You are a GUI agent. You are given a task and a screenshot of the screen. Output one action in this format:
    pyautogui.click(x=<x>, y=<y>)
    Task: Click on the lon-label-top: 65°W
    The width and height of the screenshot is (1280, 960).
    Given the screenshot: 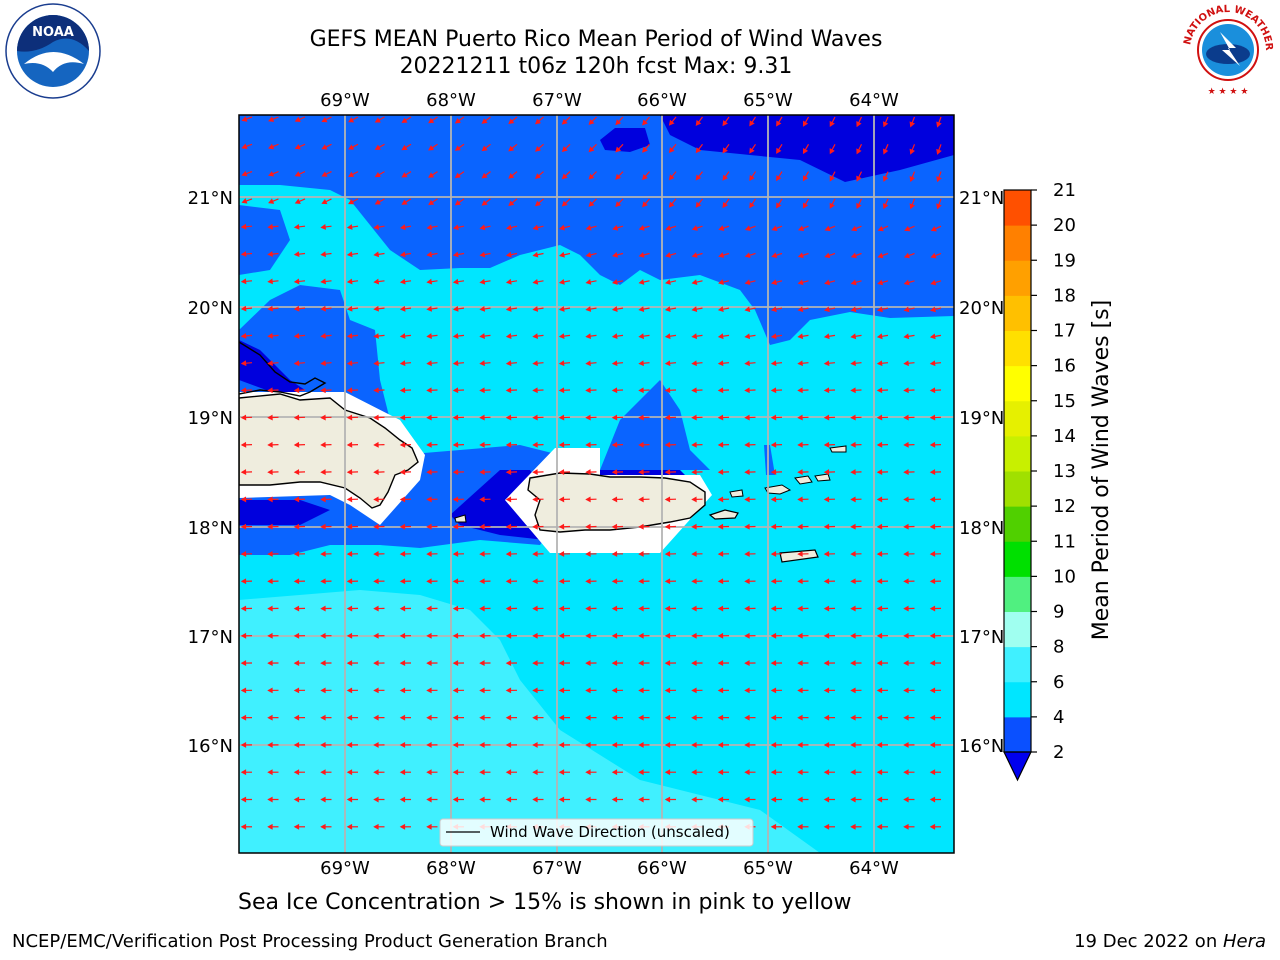 What is the action you would take?
    pyautogui.click(x=768, y=100)
    